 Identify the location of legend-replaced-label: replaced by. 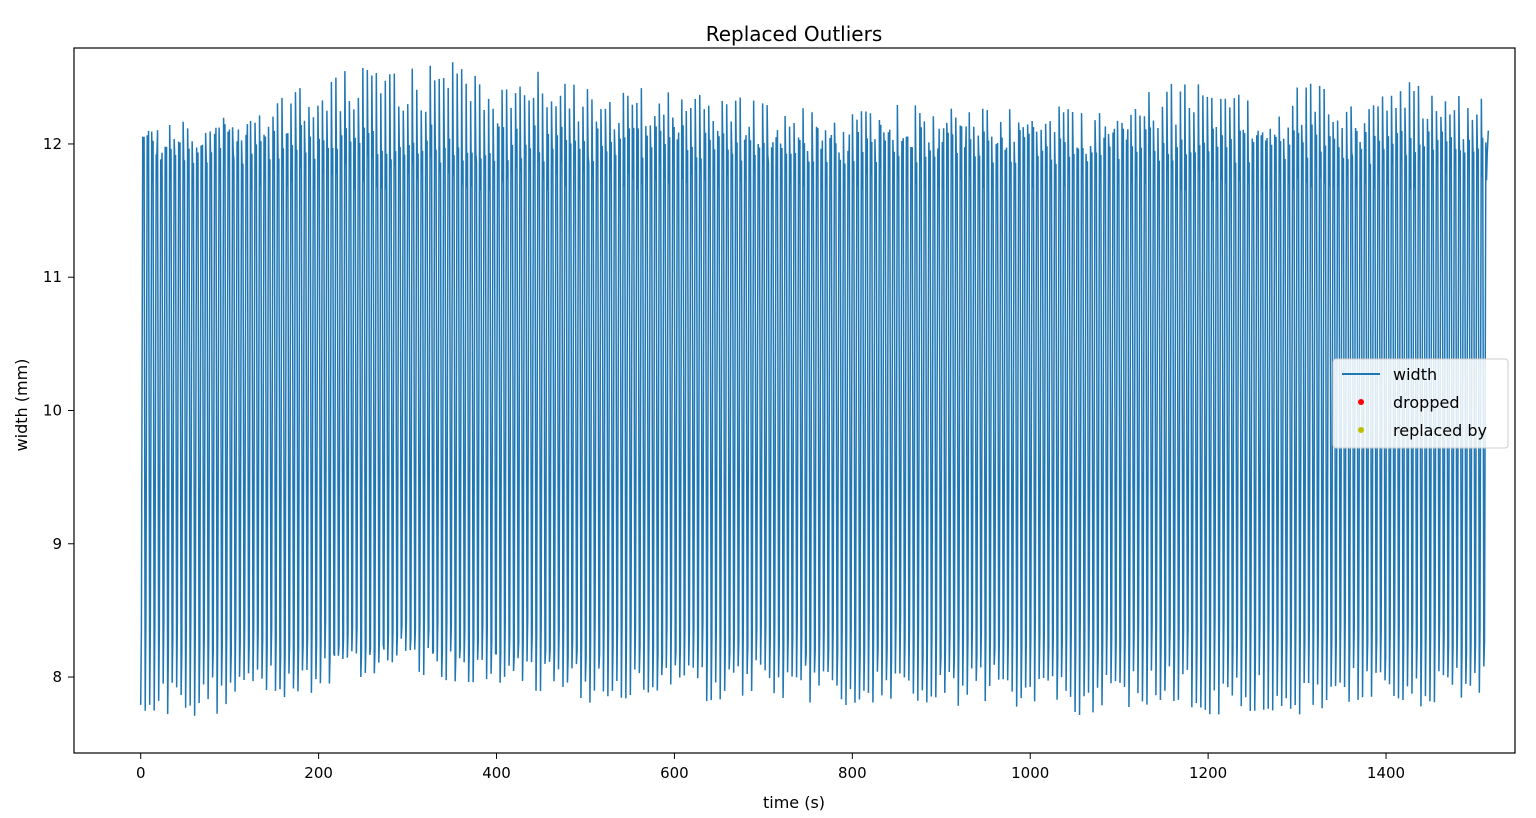
(1440, 430).